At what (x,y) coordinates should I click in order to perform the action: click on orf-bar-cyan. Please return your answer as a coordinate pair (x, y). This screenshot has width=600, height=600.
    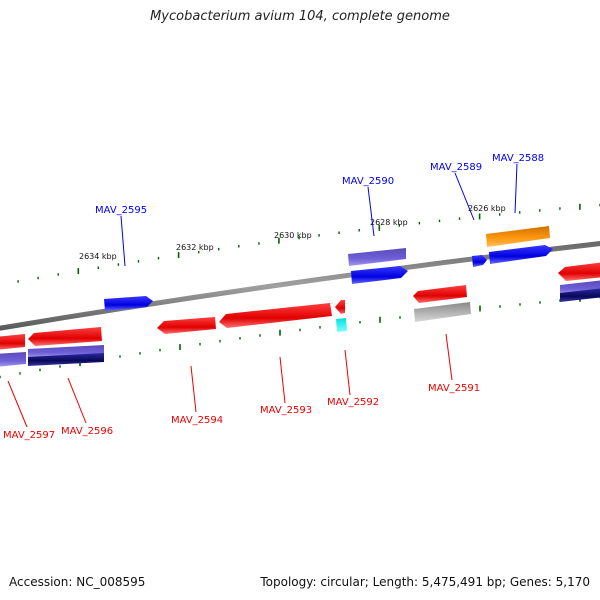
    Looking at the image, I should click on (341, 325).